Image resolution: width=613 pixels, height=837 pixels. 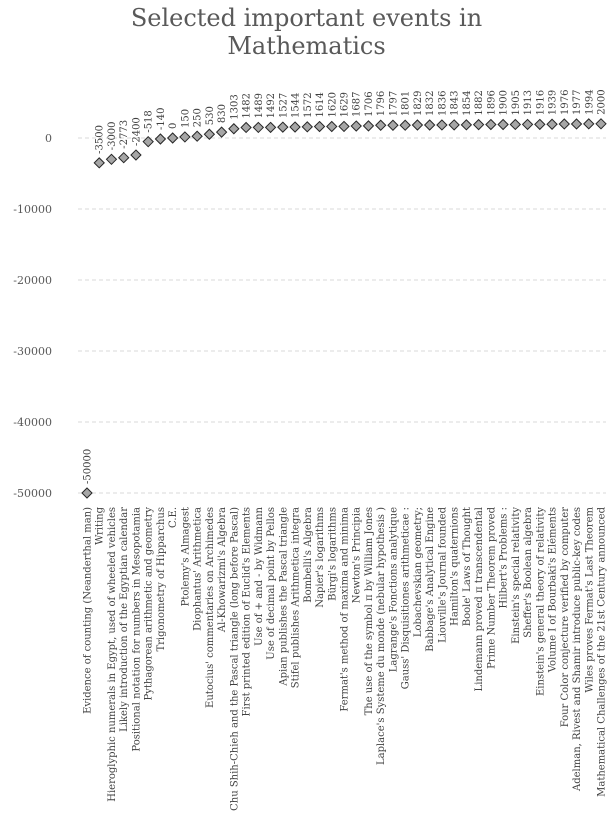 I want to click on y-tick-label: -50000, so click(x=32, y=493).